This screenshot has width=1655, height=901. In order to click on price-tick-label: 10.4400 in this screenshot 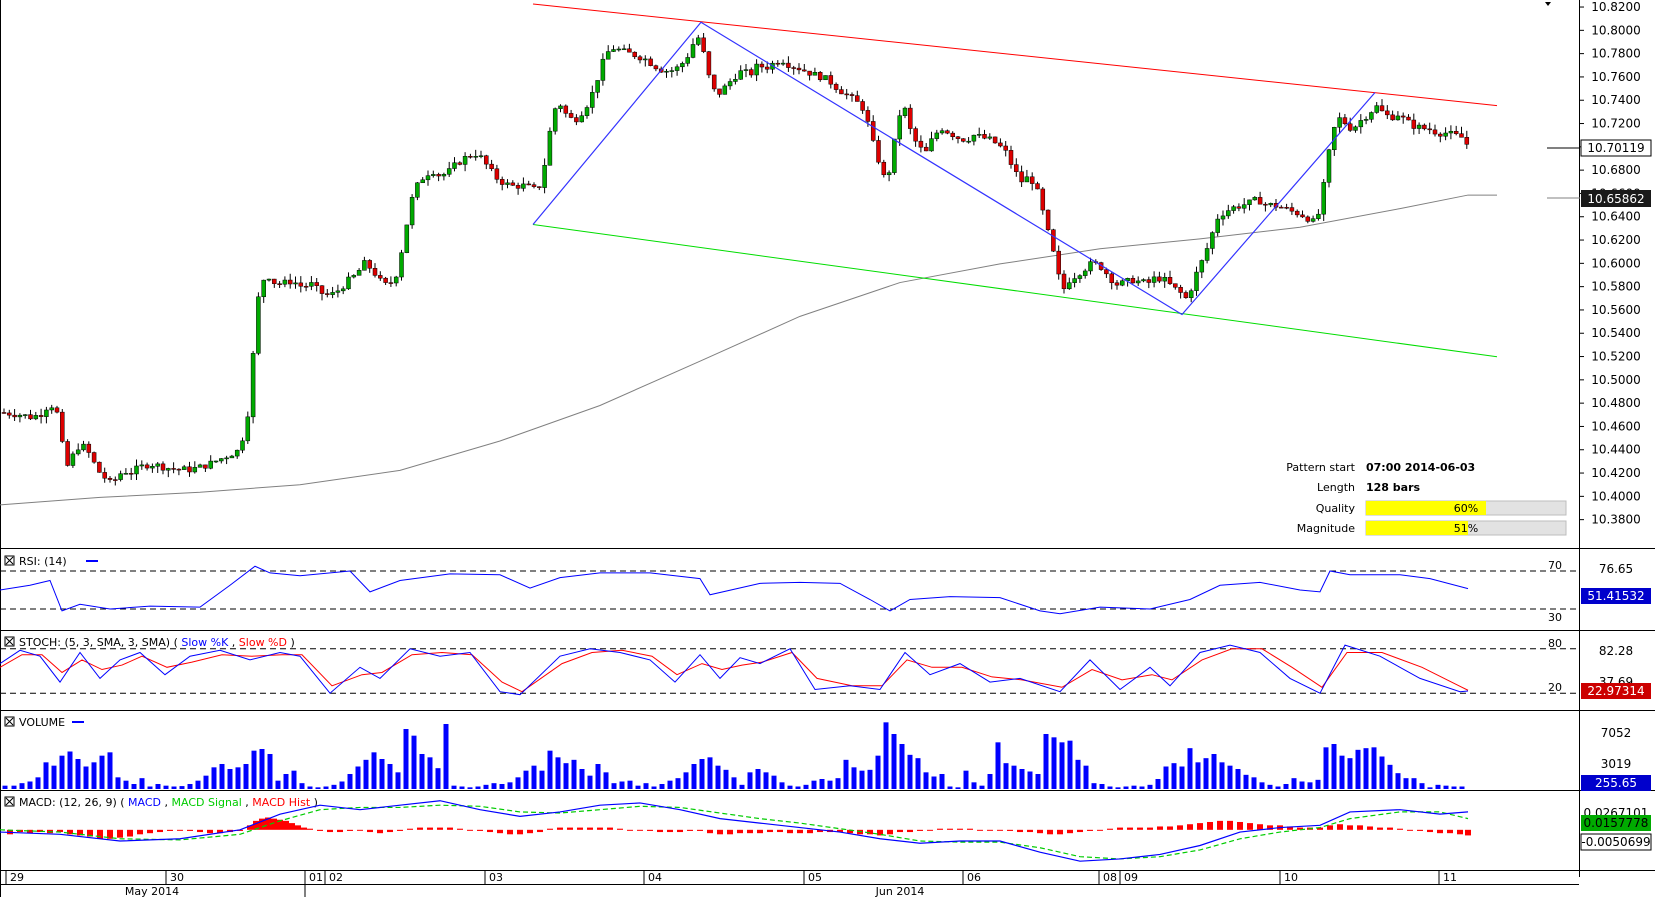, I will do `click(1616, 450)`.